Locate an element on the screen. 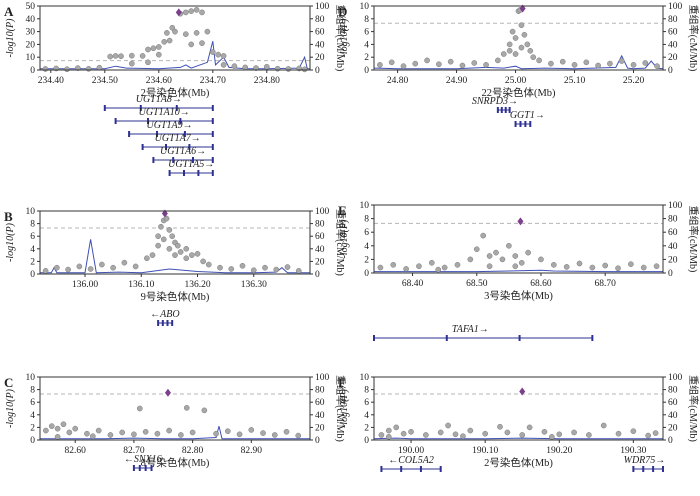 The height and width of the screenshot is (496, 700). gene-label: TAFA1→ is located at coordinates (470, 329).